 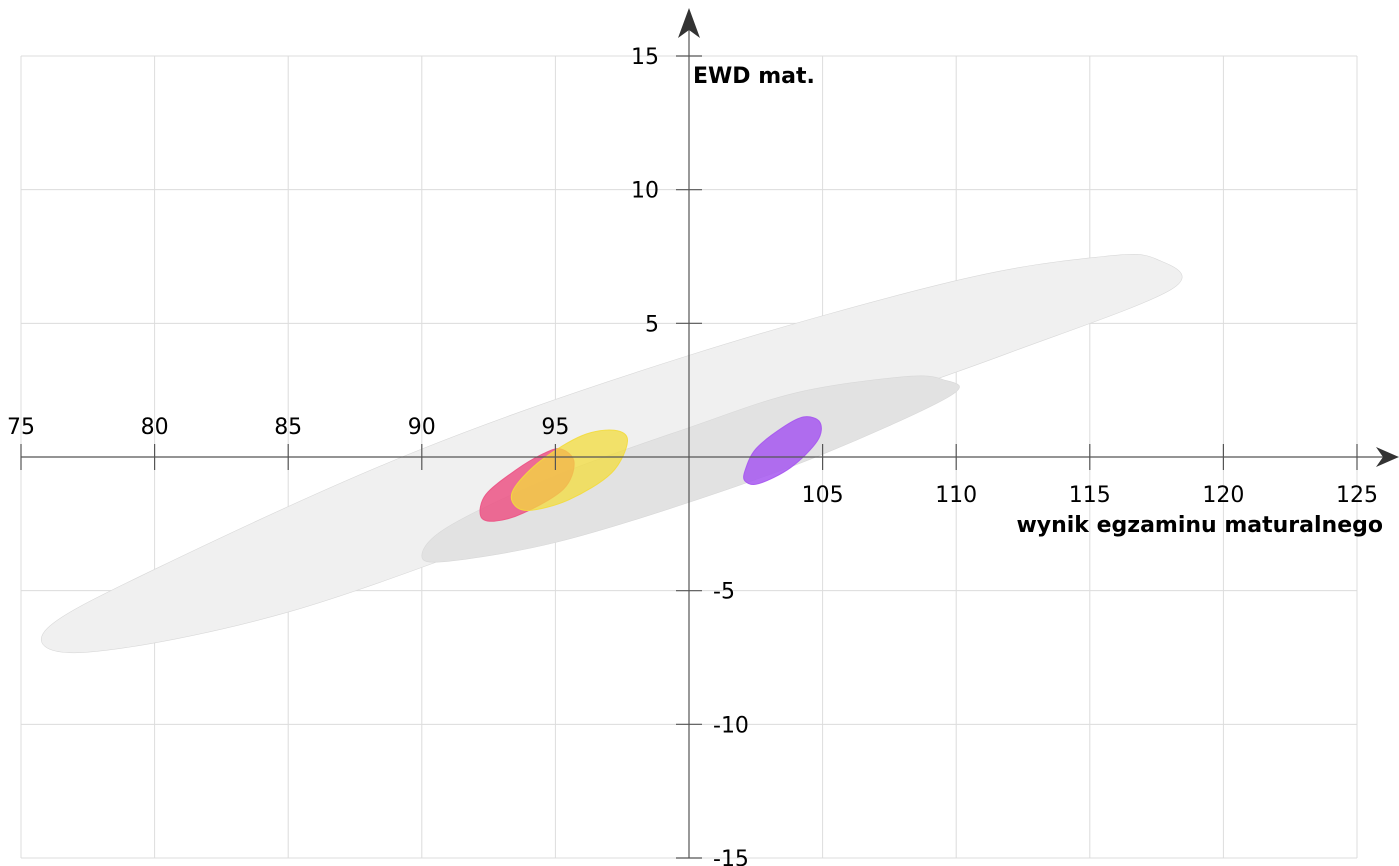 I want to click on x-tick-label: 80, so click(x=155, y=427).